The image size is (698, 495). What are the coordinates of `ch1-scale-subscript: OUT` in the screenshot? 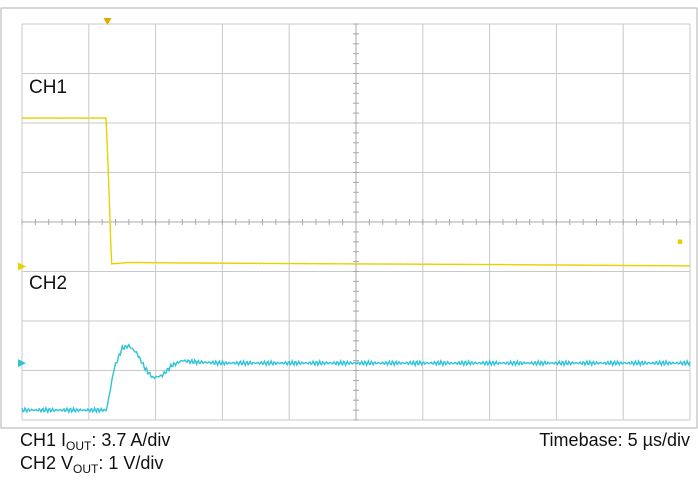 It's located at (79, 446).